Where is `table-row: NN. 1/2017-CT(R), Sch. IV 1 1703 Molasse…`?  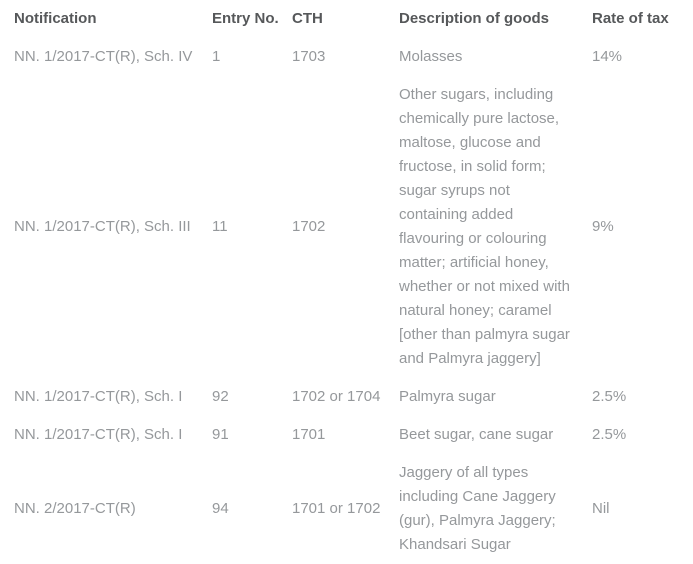
table-row: NN. 1/2017-CT(R), Sch. IV 1 1703 Molasse… is located at coordinates (353, 57).